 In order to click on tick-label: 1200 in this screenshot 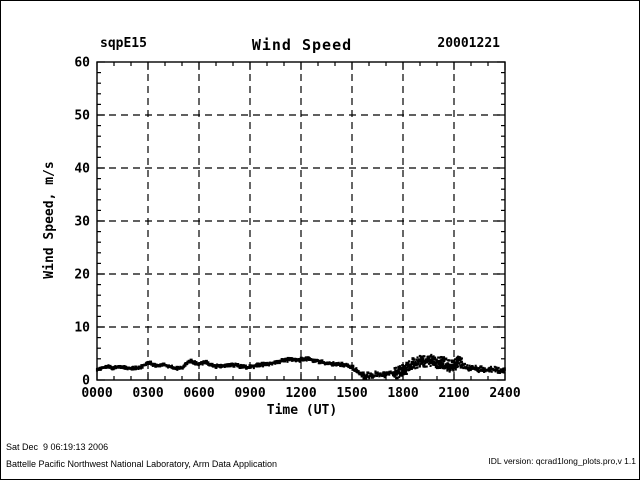, I will do `click(300, 393)`.